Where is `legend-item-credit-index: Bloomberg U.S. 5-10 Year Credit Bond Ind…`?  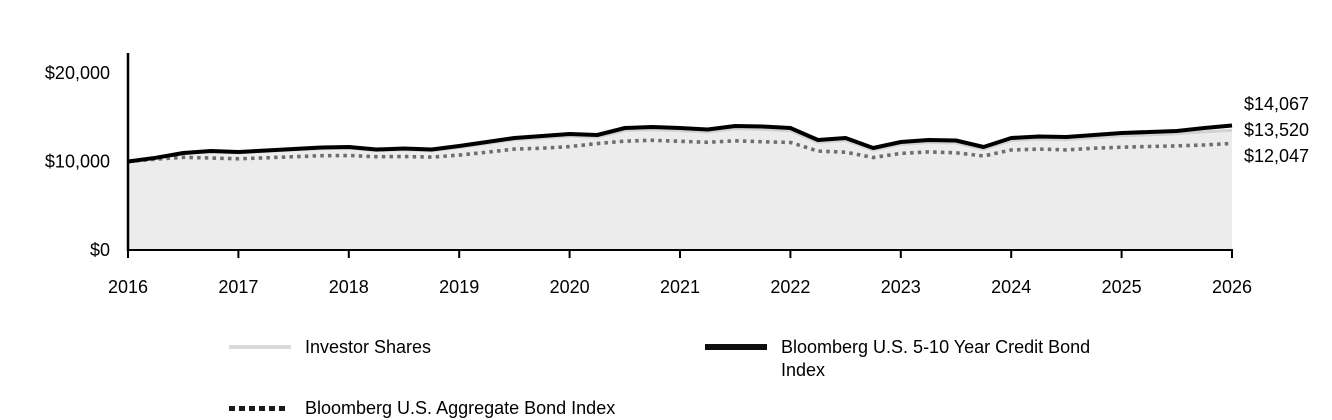 legend-item-credit-index: Bloomberg U.S. 5-10 Year Credit Bond Ind… is located at coordinates (898, 359).